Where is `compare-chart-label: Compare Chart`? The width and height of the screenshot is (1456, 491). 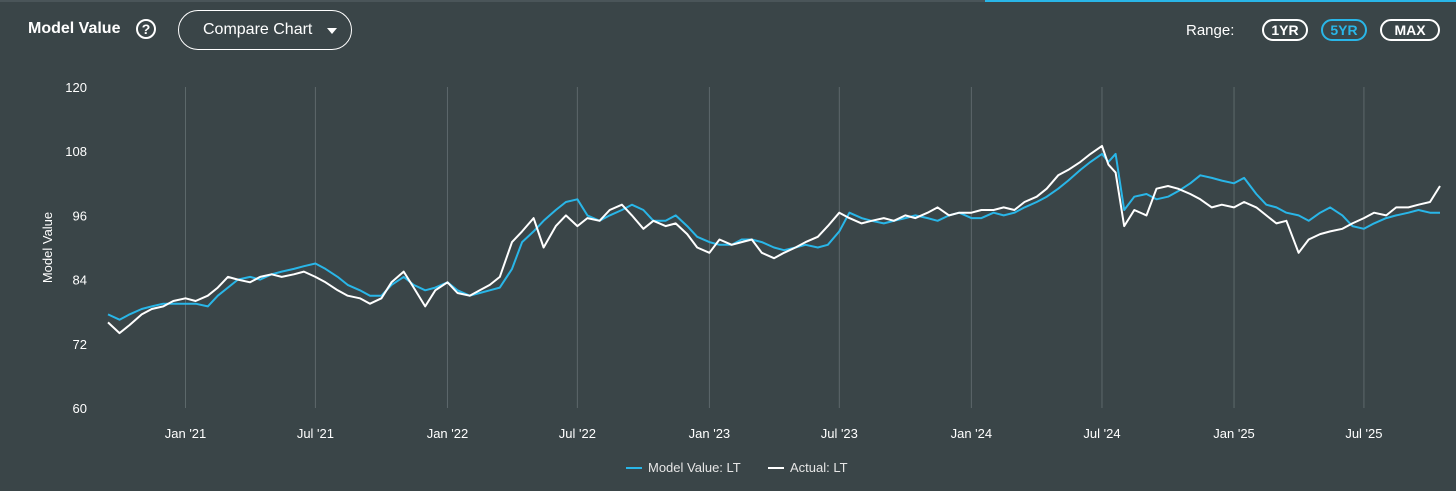
compare-chart-label: Compare Chart is located at coordinates (258, 29).